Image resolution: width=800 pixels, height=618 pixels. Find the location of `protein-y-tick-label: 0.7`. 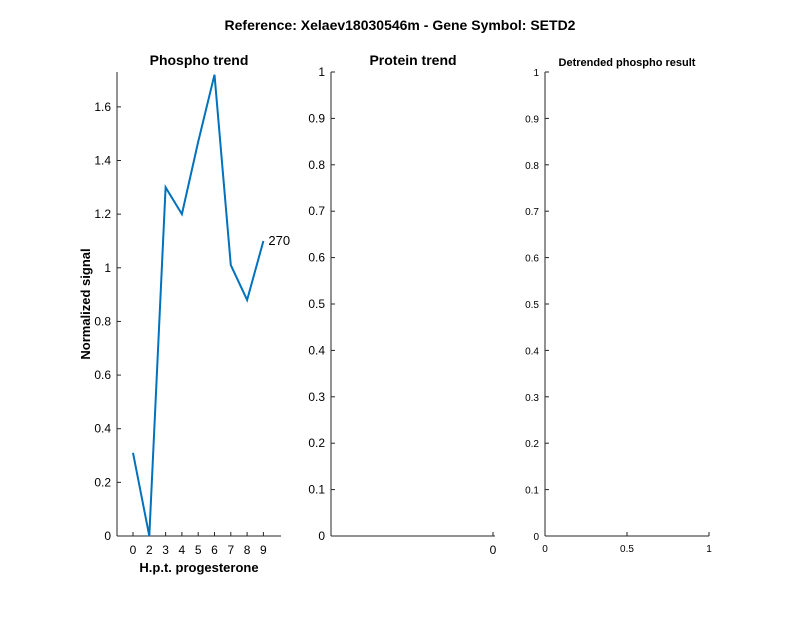

protein-y-tick-label: 0.7 is located at coordinates (316, 211).